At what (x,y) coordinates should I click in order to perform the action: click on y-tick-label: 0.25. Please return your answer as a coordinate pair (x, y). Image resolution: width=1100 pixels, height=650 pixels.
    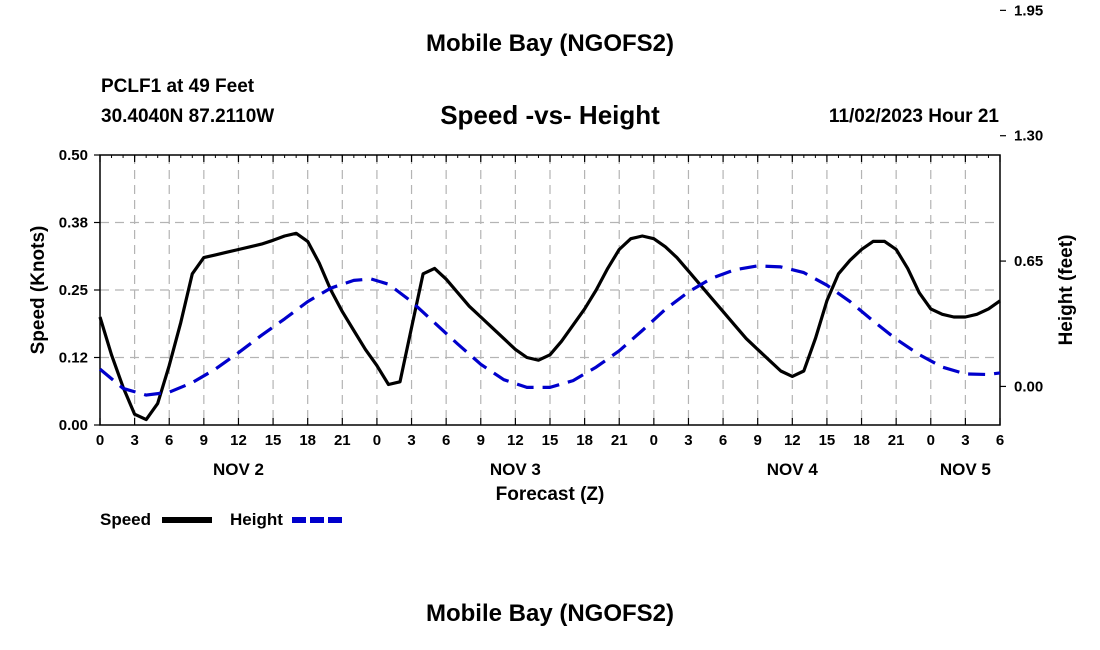
    Looking at the image, I should click on (73, 290).